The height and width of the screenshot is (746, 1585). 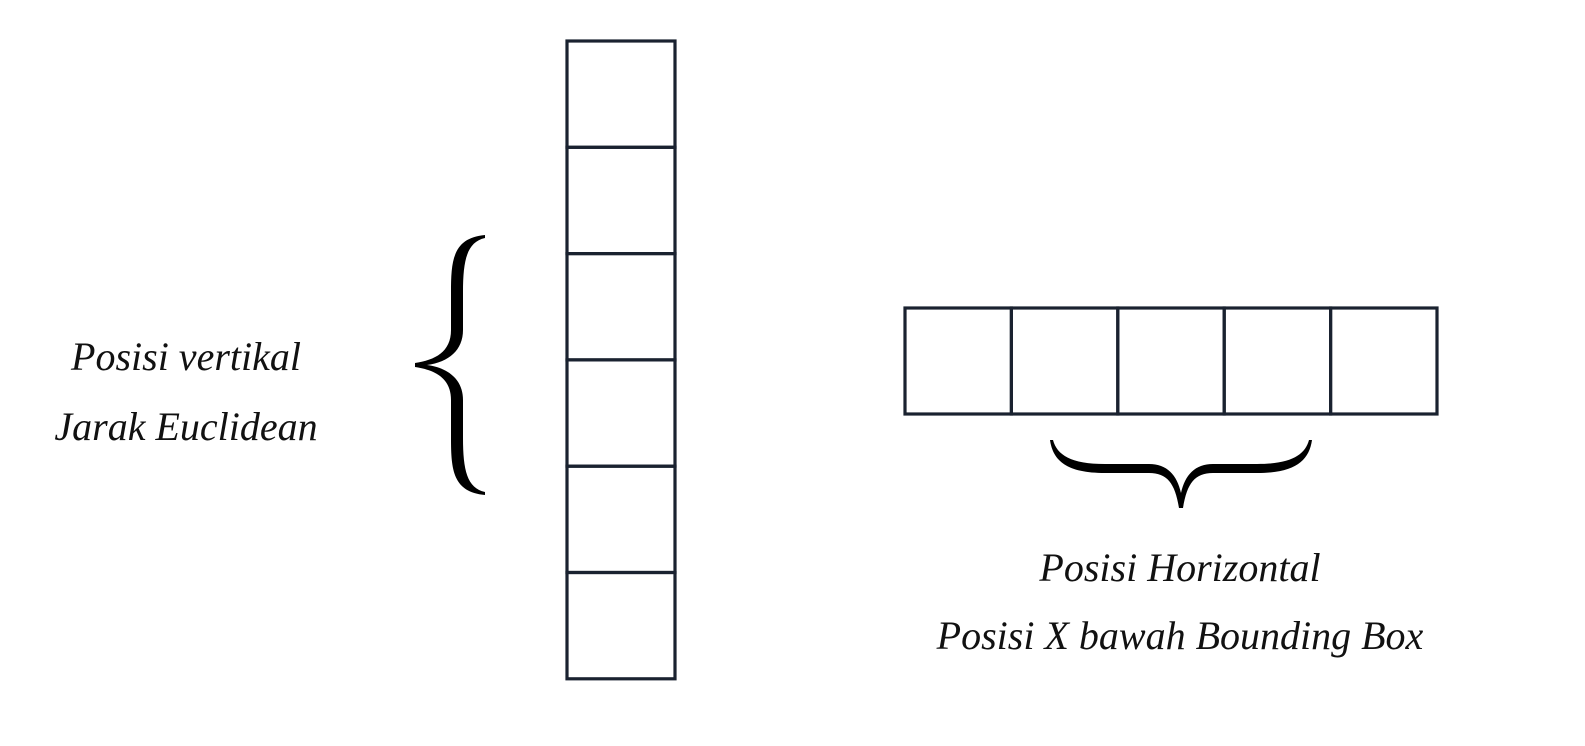 I want to click on vertical-cell-grid, so click(x=621, y=360).